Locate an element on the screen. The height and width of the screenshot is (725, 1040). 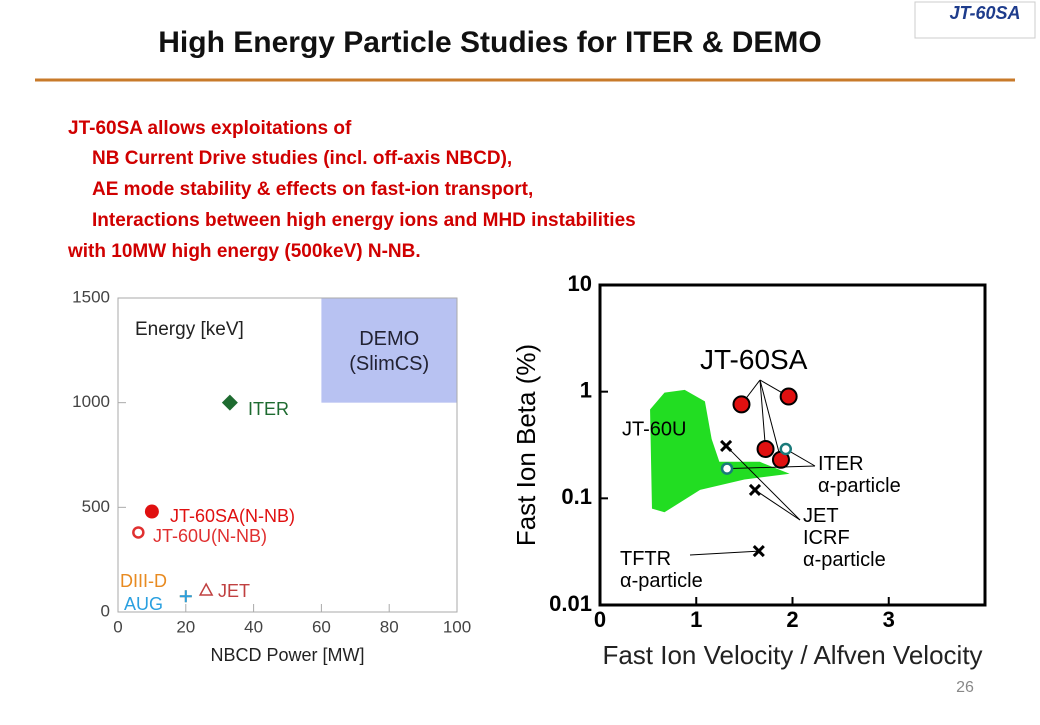
y-tick-label: 10 is located at coordinates (580, 283).